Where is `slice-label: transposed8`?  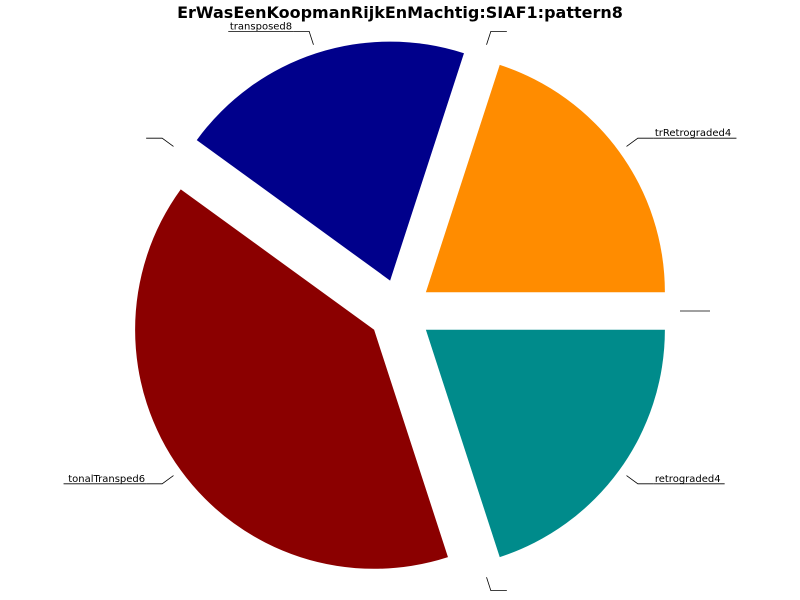
slice-label: transposed8 is located at coordinates (261, 26).